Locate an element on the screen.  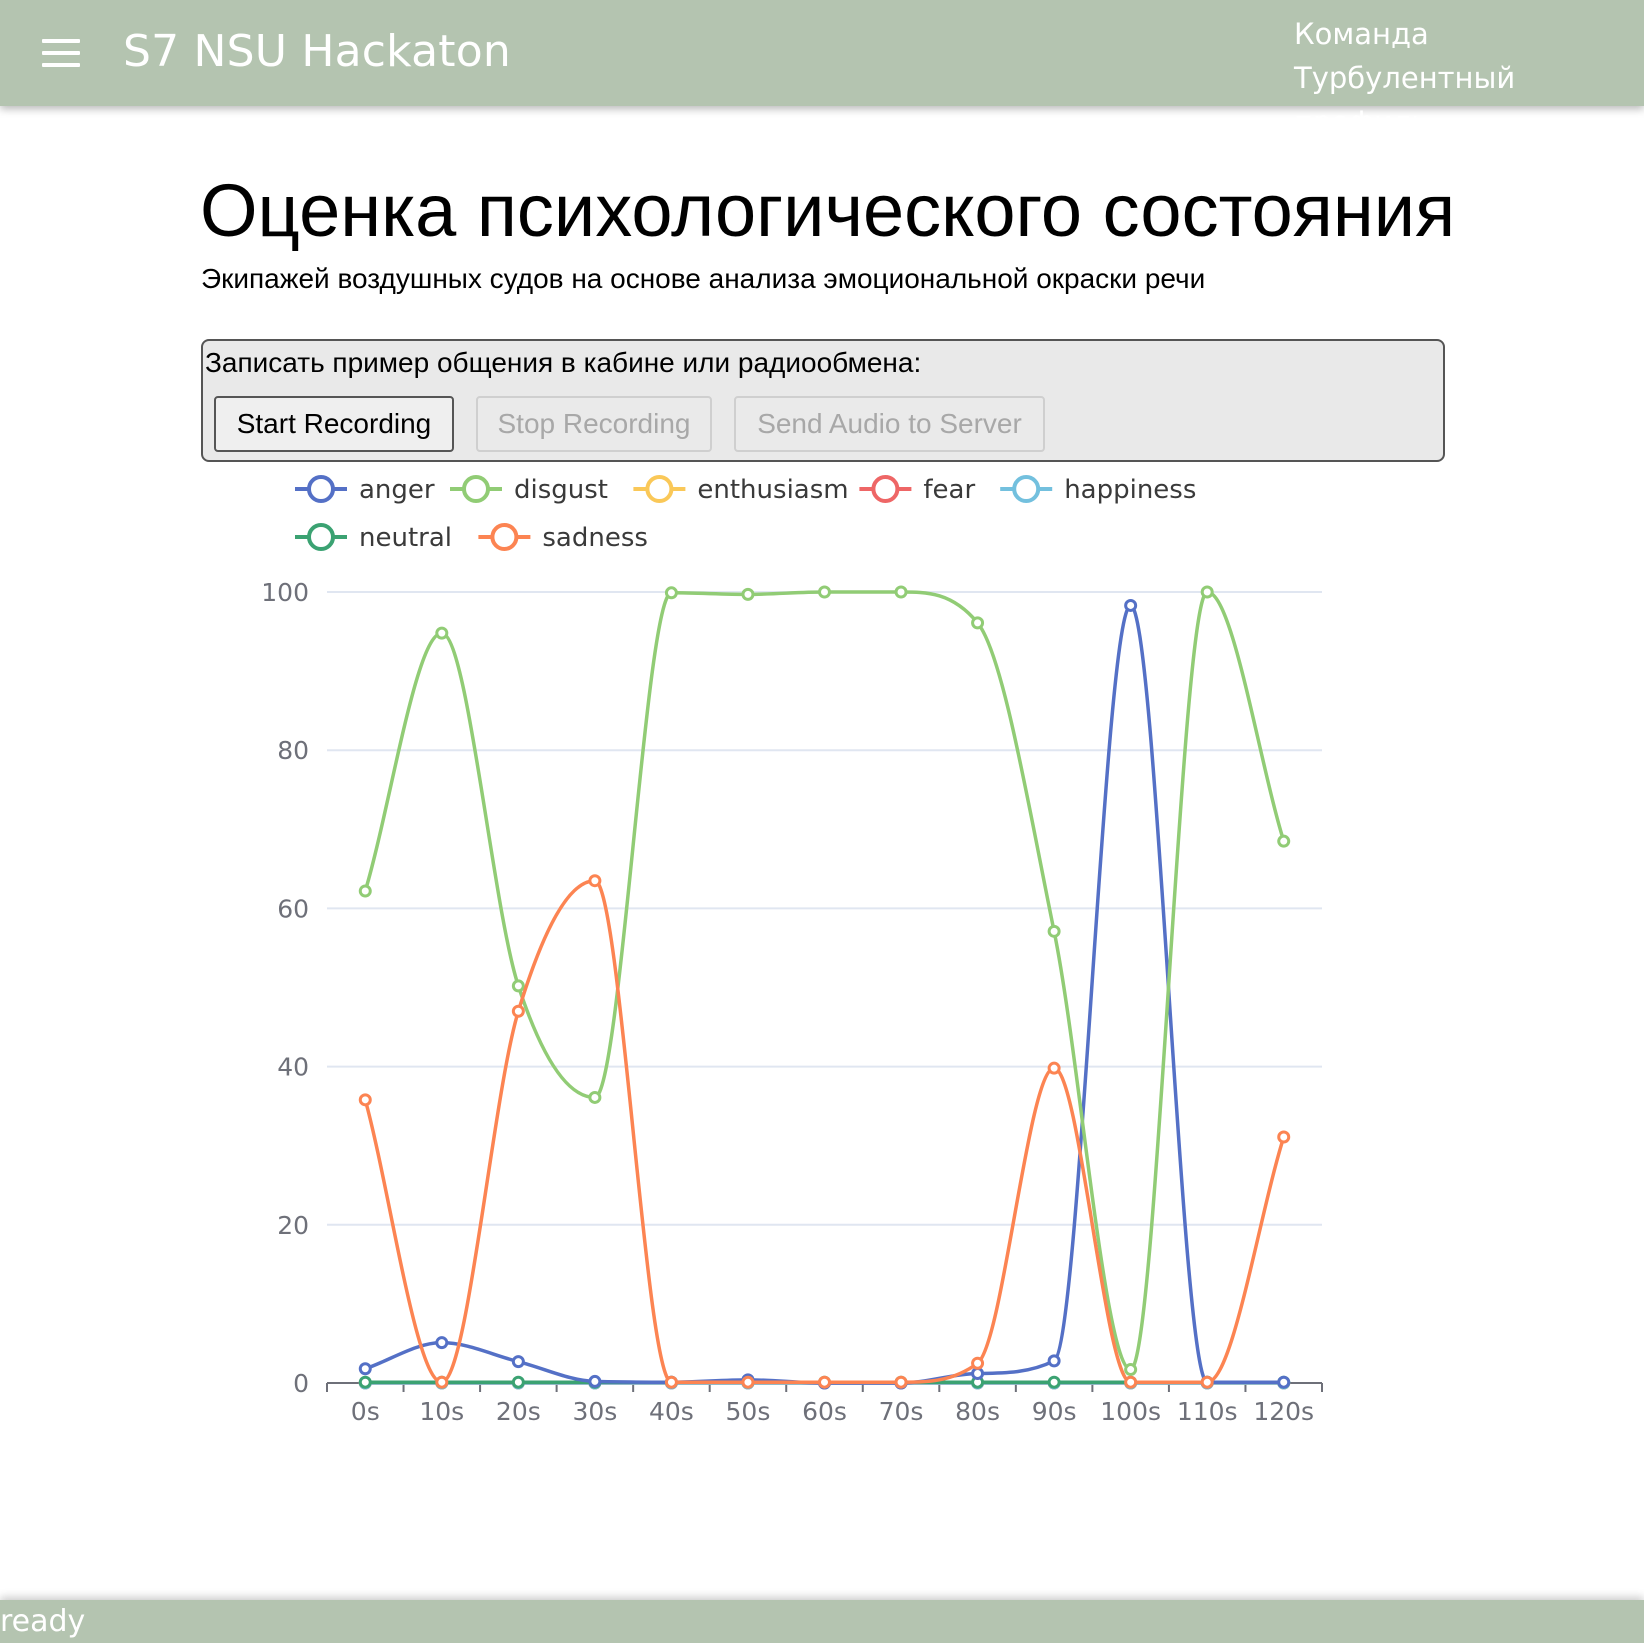
hamburger-menu-icon is located at coordinates (61, 53).